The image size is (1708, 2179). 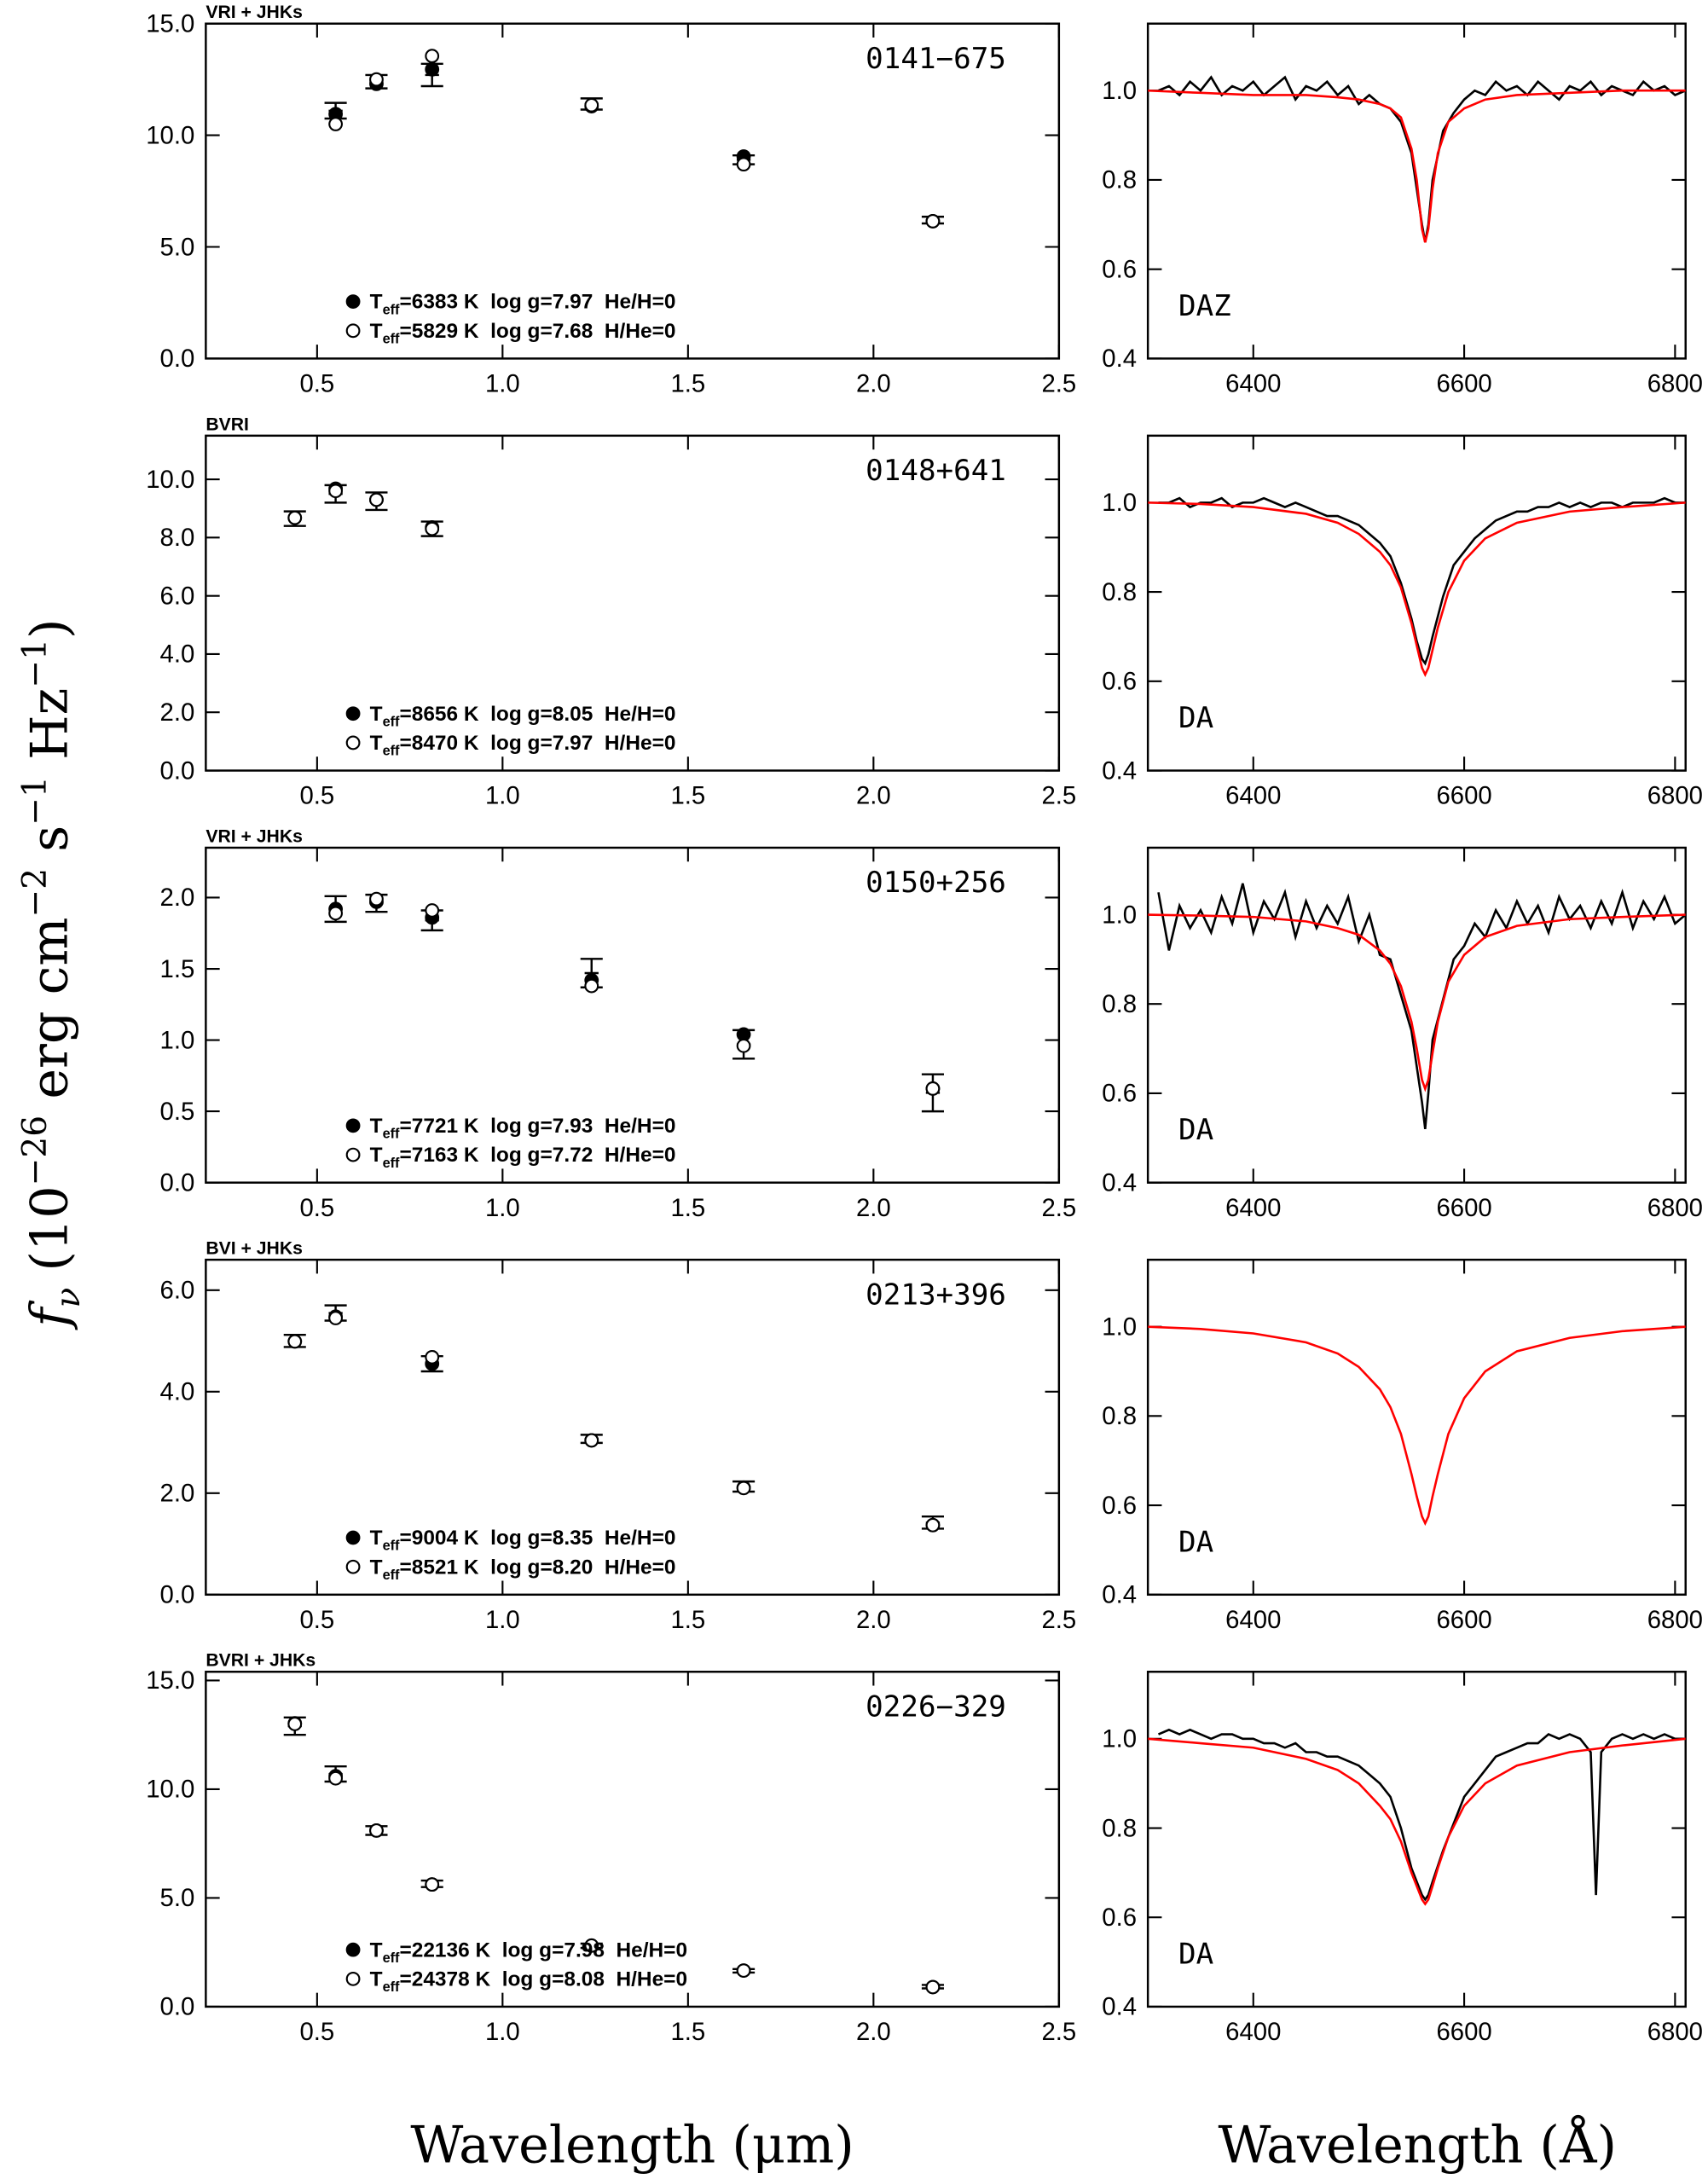 I want to click on x-axis-label: Wavelength (μm), so click(x=632, y=2145).